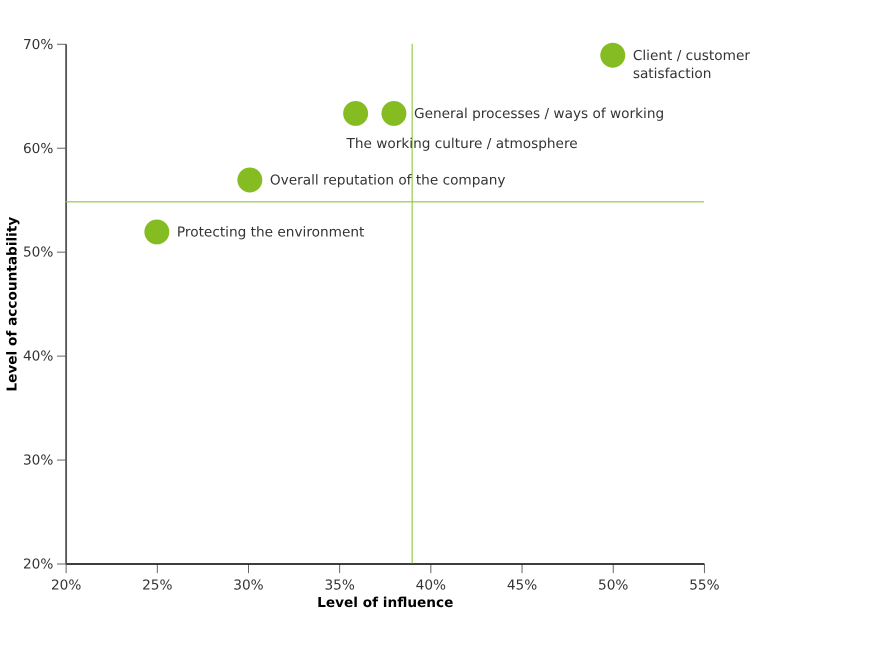 The image size is (869, 648). Describe the element at coordinates (691, 65) in the screenshot. I see `annotation: Client / customer satisfaction` at that location.